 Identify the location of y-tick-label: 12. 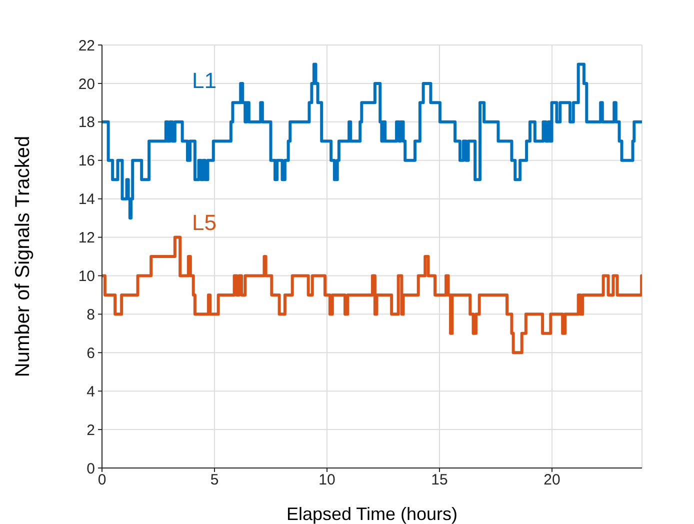
(86, 238).